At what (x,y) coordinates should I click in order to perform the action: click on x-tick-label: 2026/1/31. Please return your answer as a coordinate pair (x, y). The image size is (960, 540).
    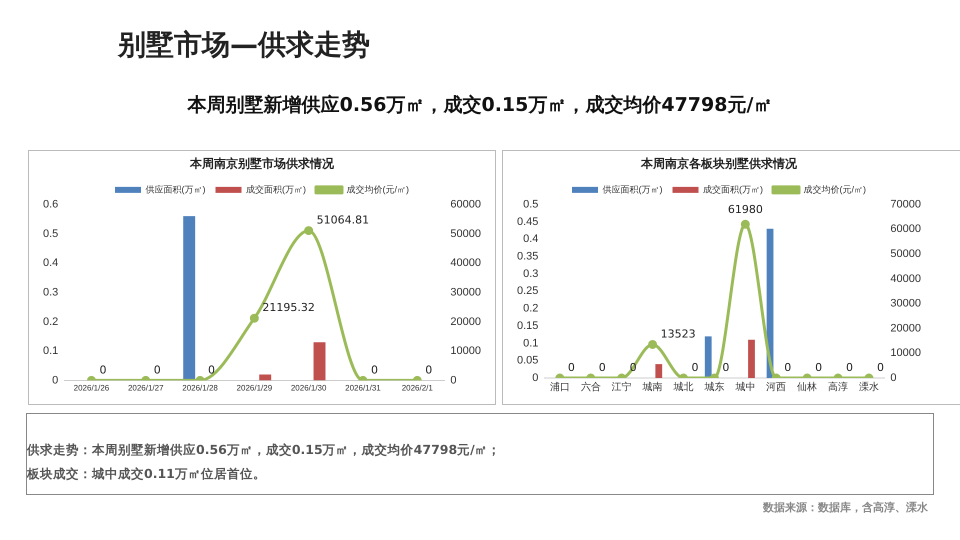
    Looking at the image, I should click on (363, 387).